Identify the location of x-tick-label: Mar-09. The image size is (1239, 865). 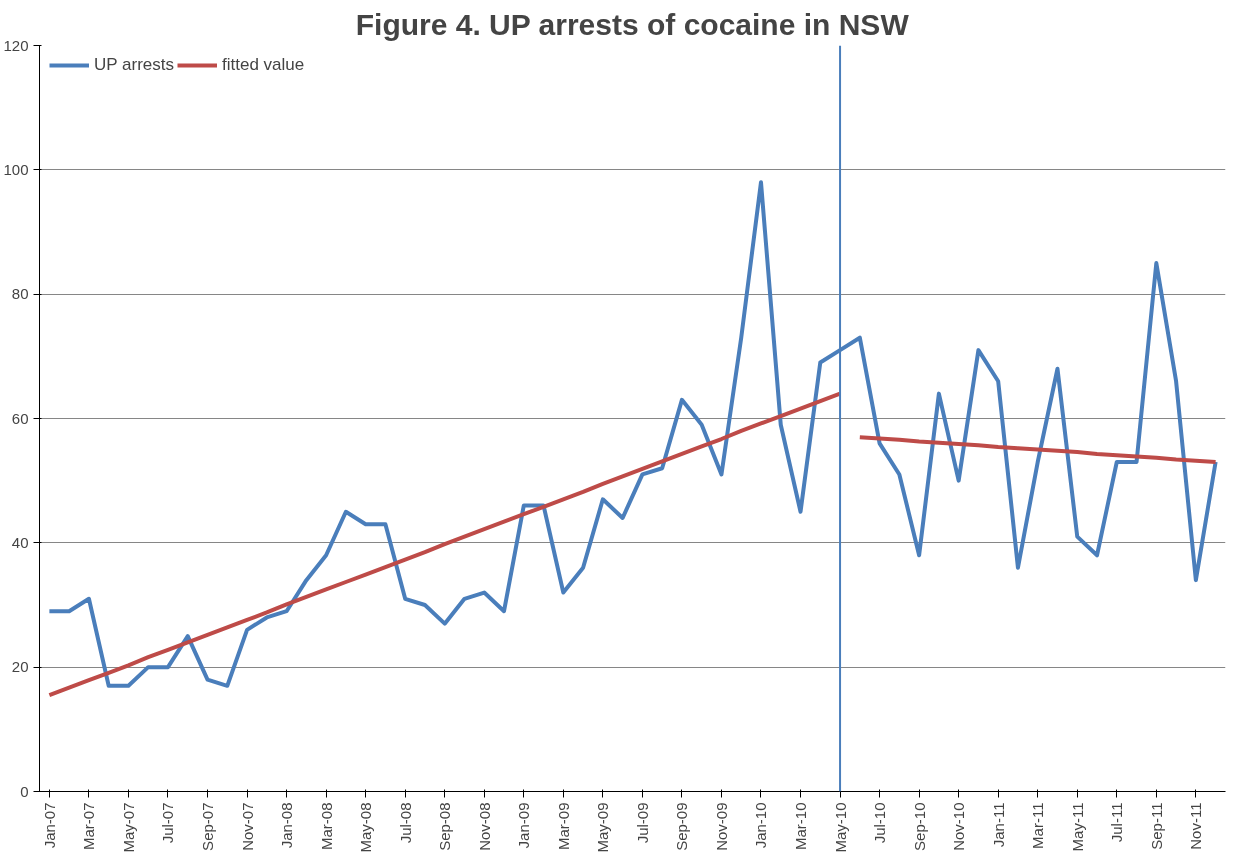
(563, 826).